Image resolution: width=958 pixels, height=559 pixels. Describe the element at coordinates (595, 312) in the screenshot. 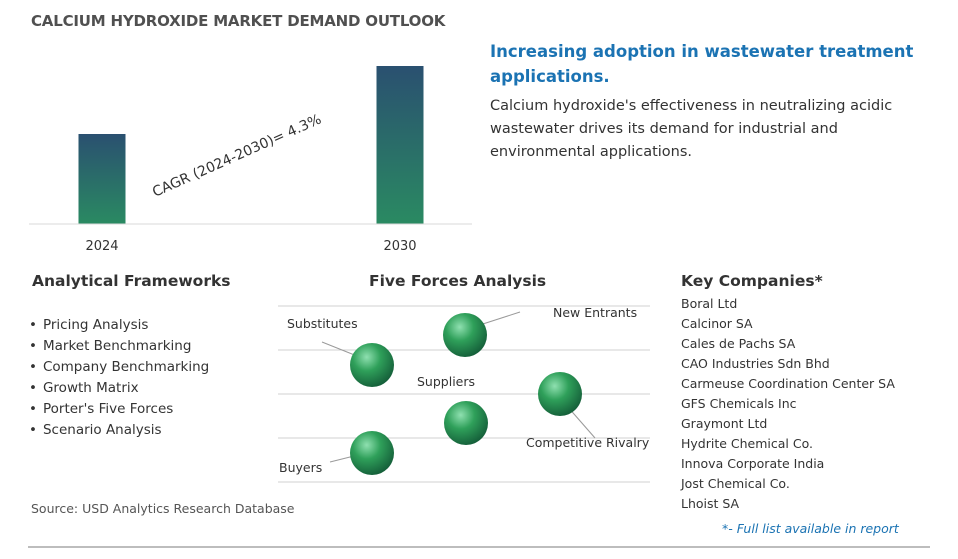

I see `new-entrants-label: New Entrants` at that location.